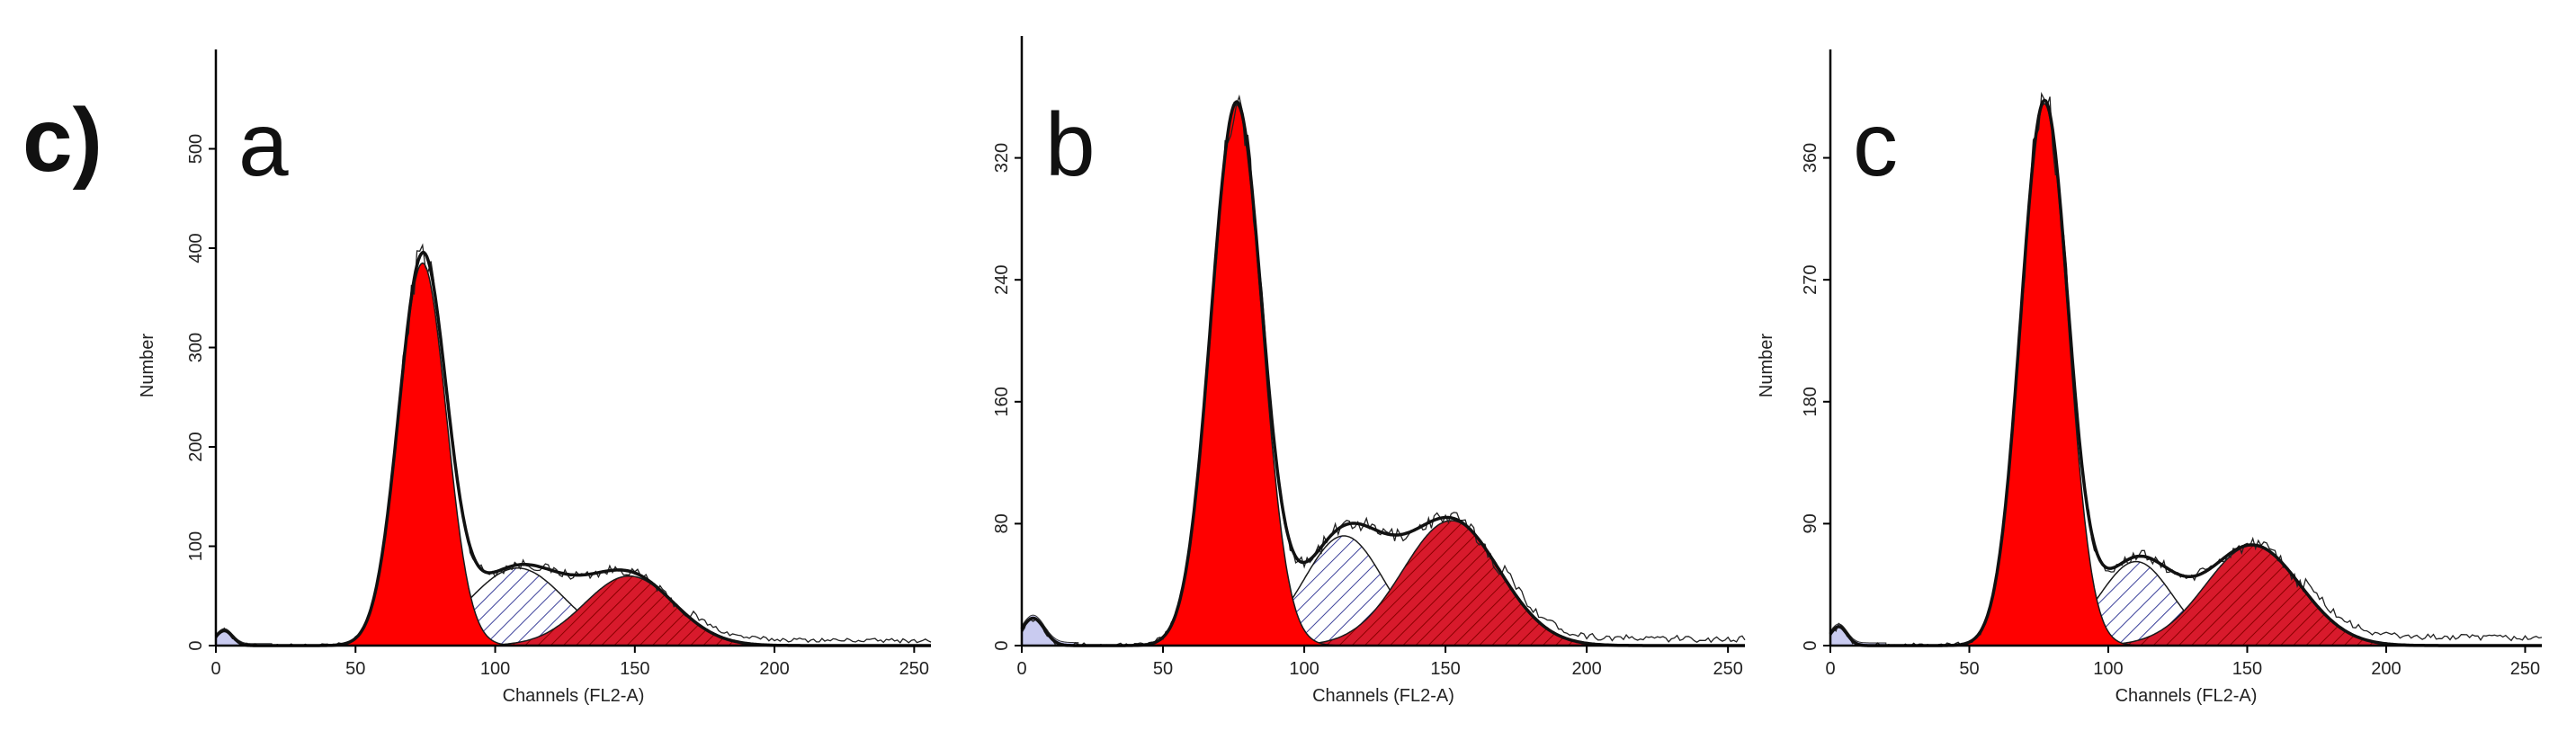  What do you see at coordinates (1810, 402) in the screenshot?
I see `y-tick-label: 180` at bounding box center [1810, 402].